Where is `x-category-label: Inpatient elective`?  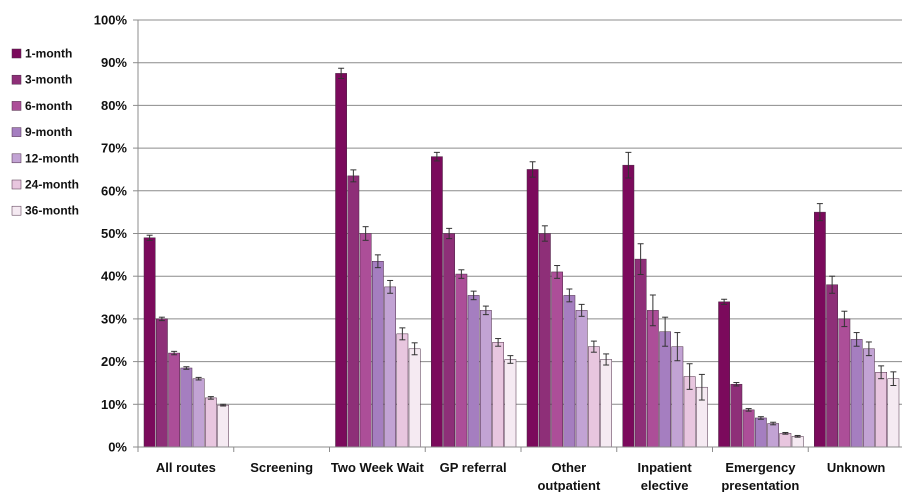 x-category-label: Inpatient elective is located at coordinates (665, 476).